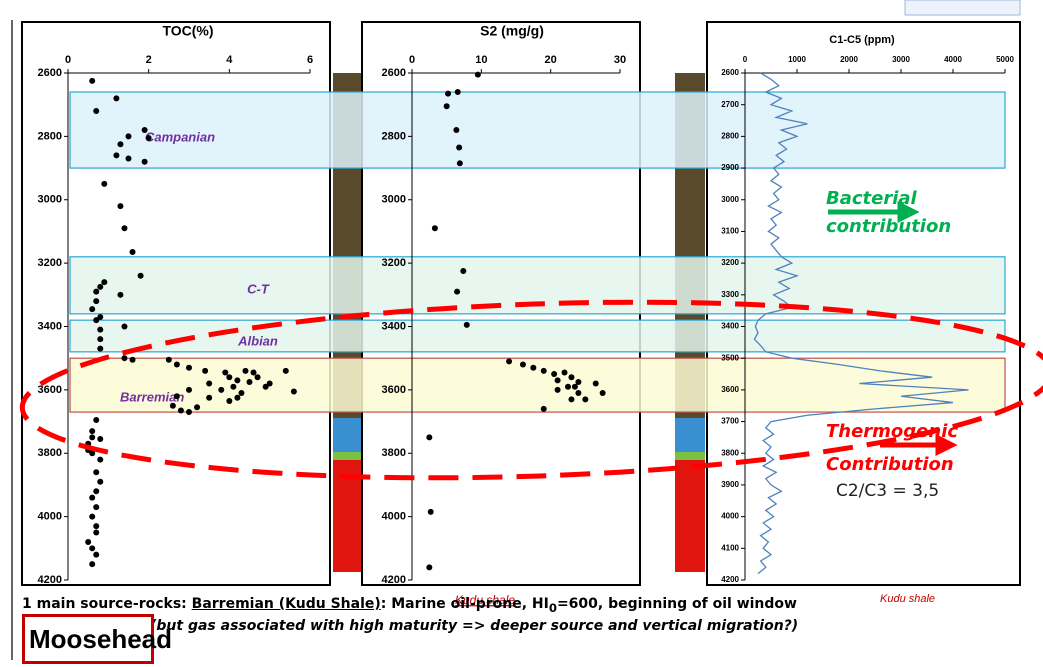 This screenshot has height=667, width=1043. Describe the element at coordinates (849, 59) in the screenshot. I see `x-tick-label: 2000` at that location.